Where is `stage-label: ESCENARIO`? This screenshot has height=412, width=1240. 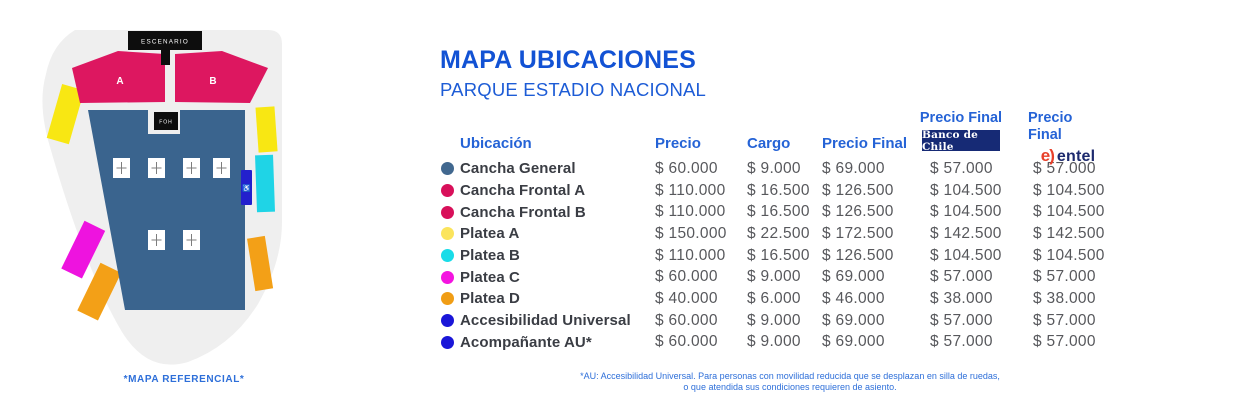 stage-label: ESCENARIO is located at coordinates (165, 42).